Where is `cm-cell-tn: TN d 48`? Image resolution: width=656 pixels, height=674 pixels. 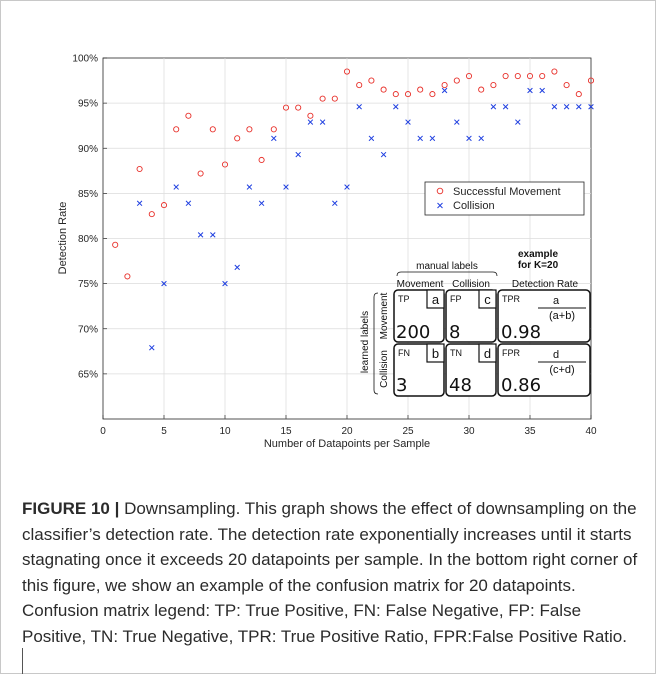
cm-cell-tn: TN d 48 is located at coordinates (471, 370).